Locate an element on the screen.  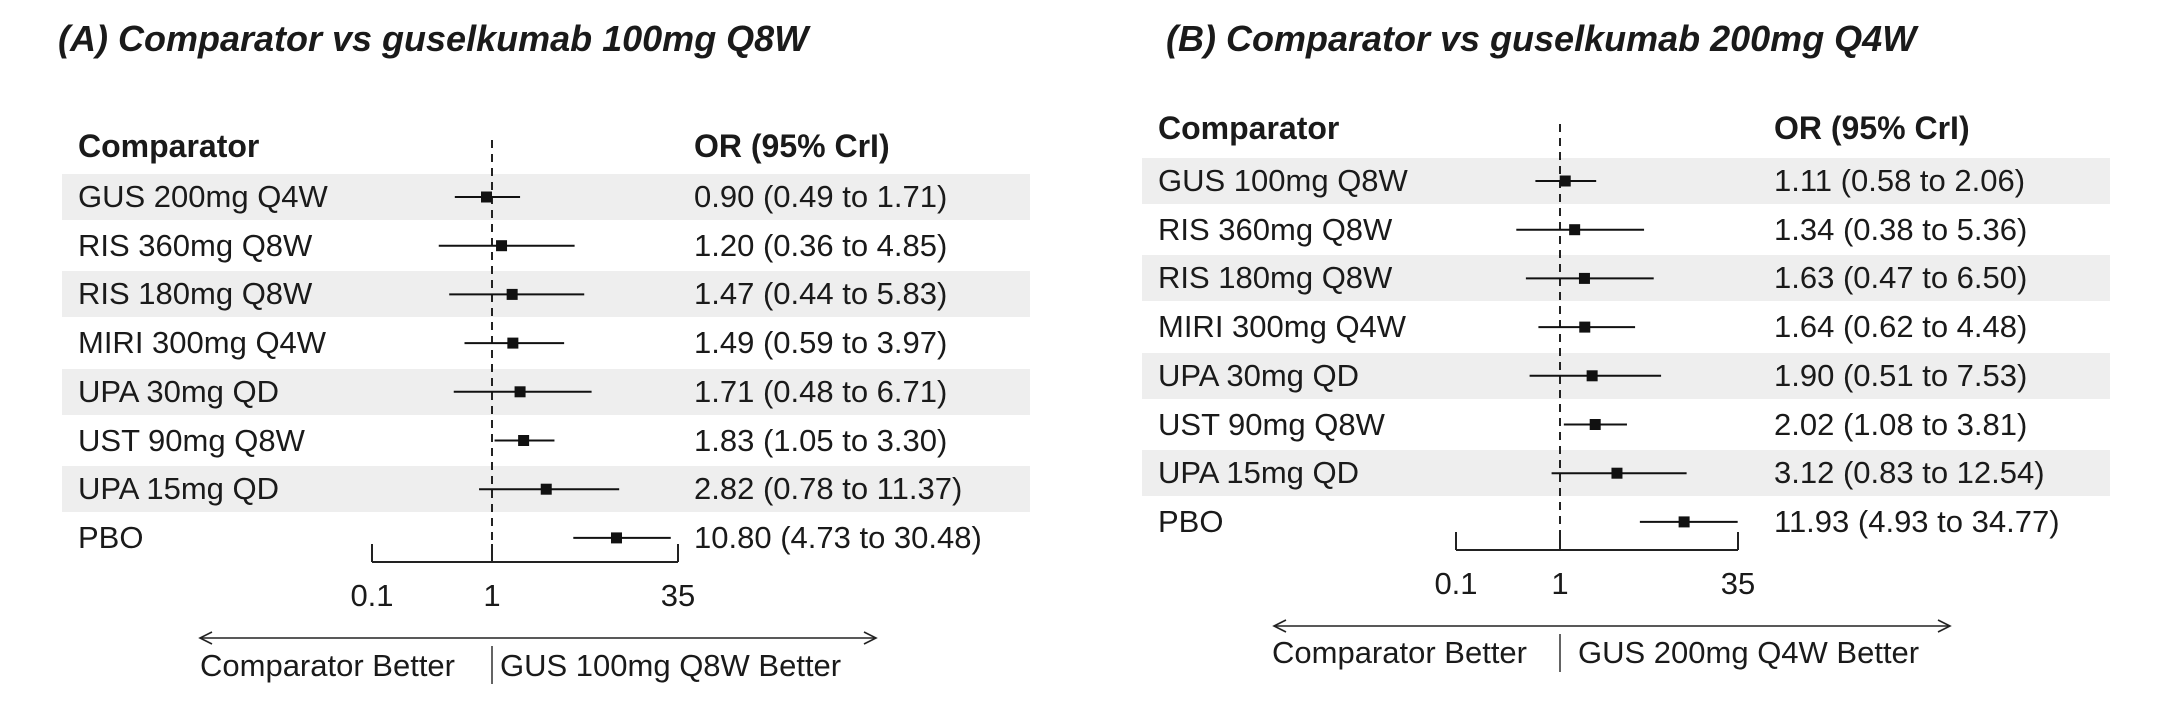
panel-a-or-header: OR (95% CrI) is located at coordinates (792, 146).